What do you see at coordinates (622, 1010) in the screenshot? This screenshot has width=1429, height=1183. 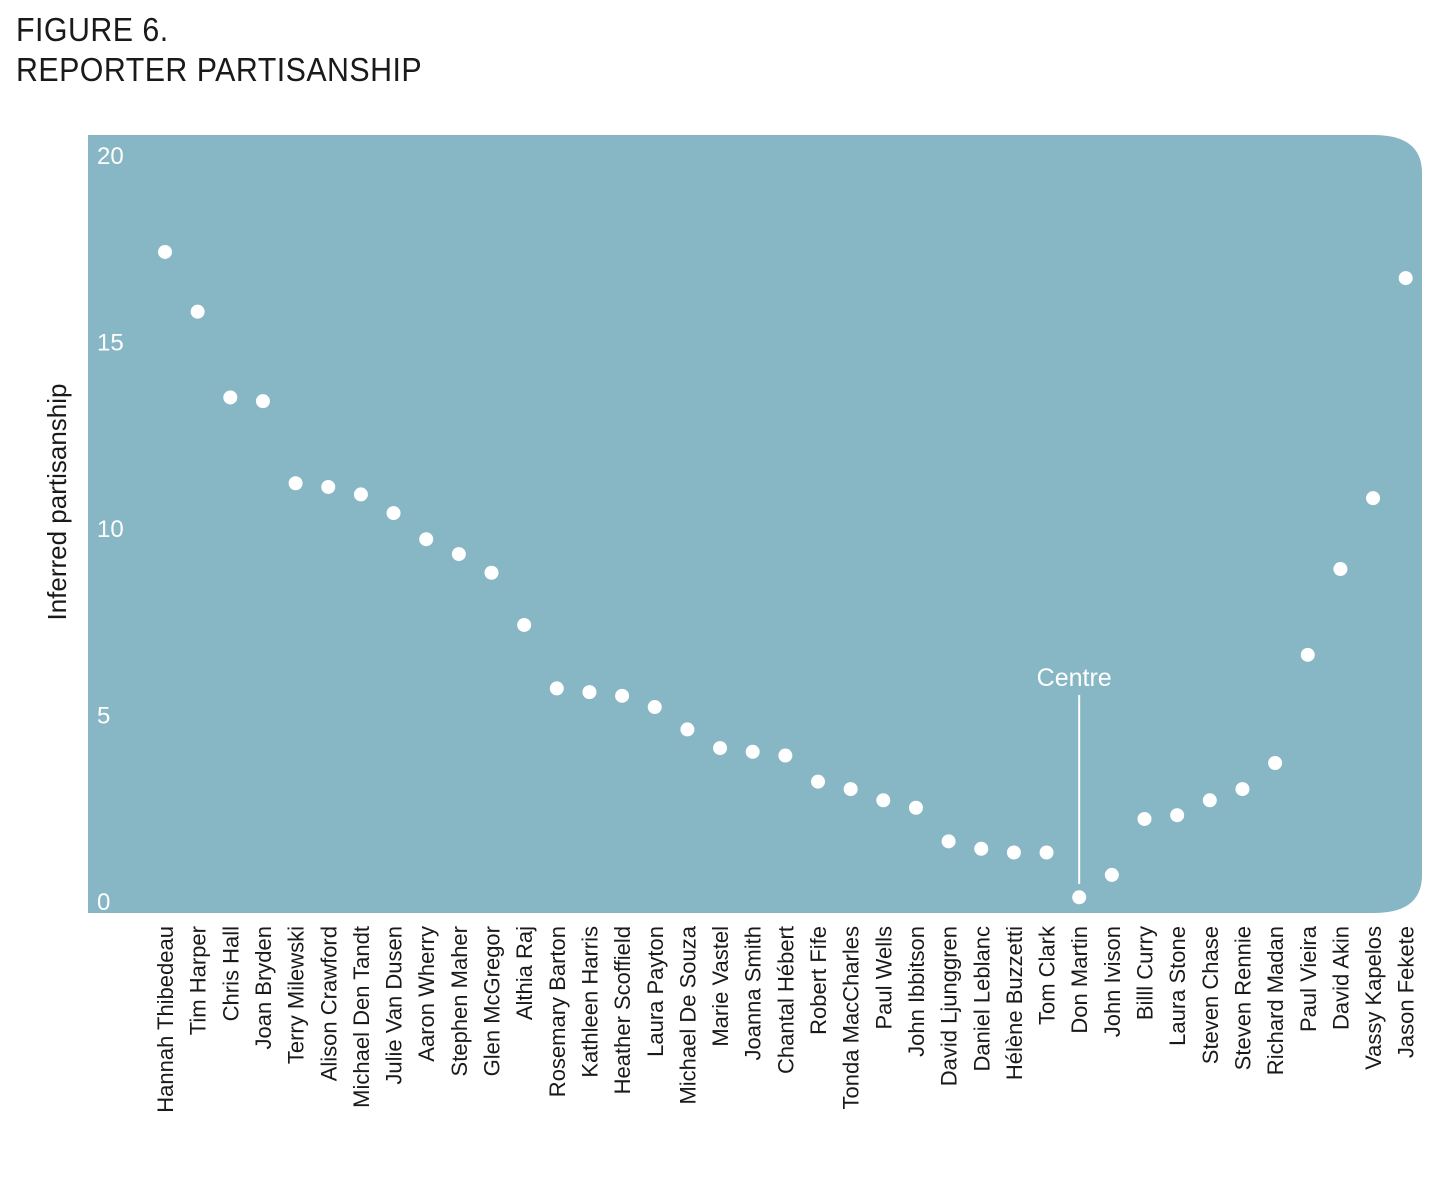 I see `category-label: Heather Scoffield` at bounding box center [622, 1010].